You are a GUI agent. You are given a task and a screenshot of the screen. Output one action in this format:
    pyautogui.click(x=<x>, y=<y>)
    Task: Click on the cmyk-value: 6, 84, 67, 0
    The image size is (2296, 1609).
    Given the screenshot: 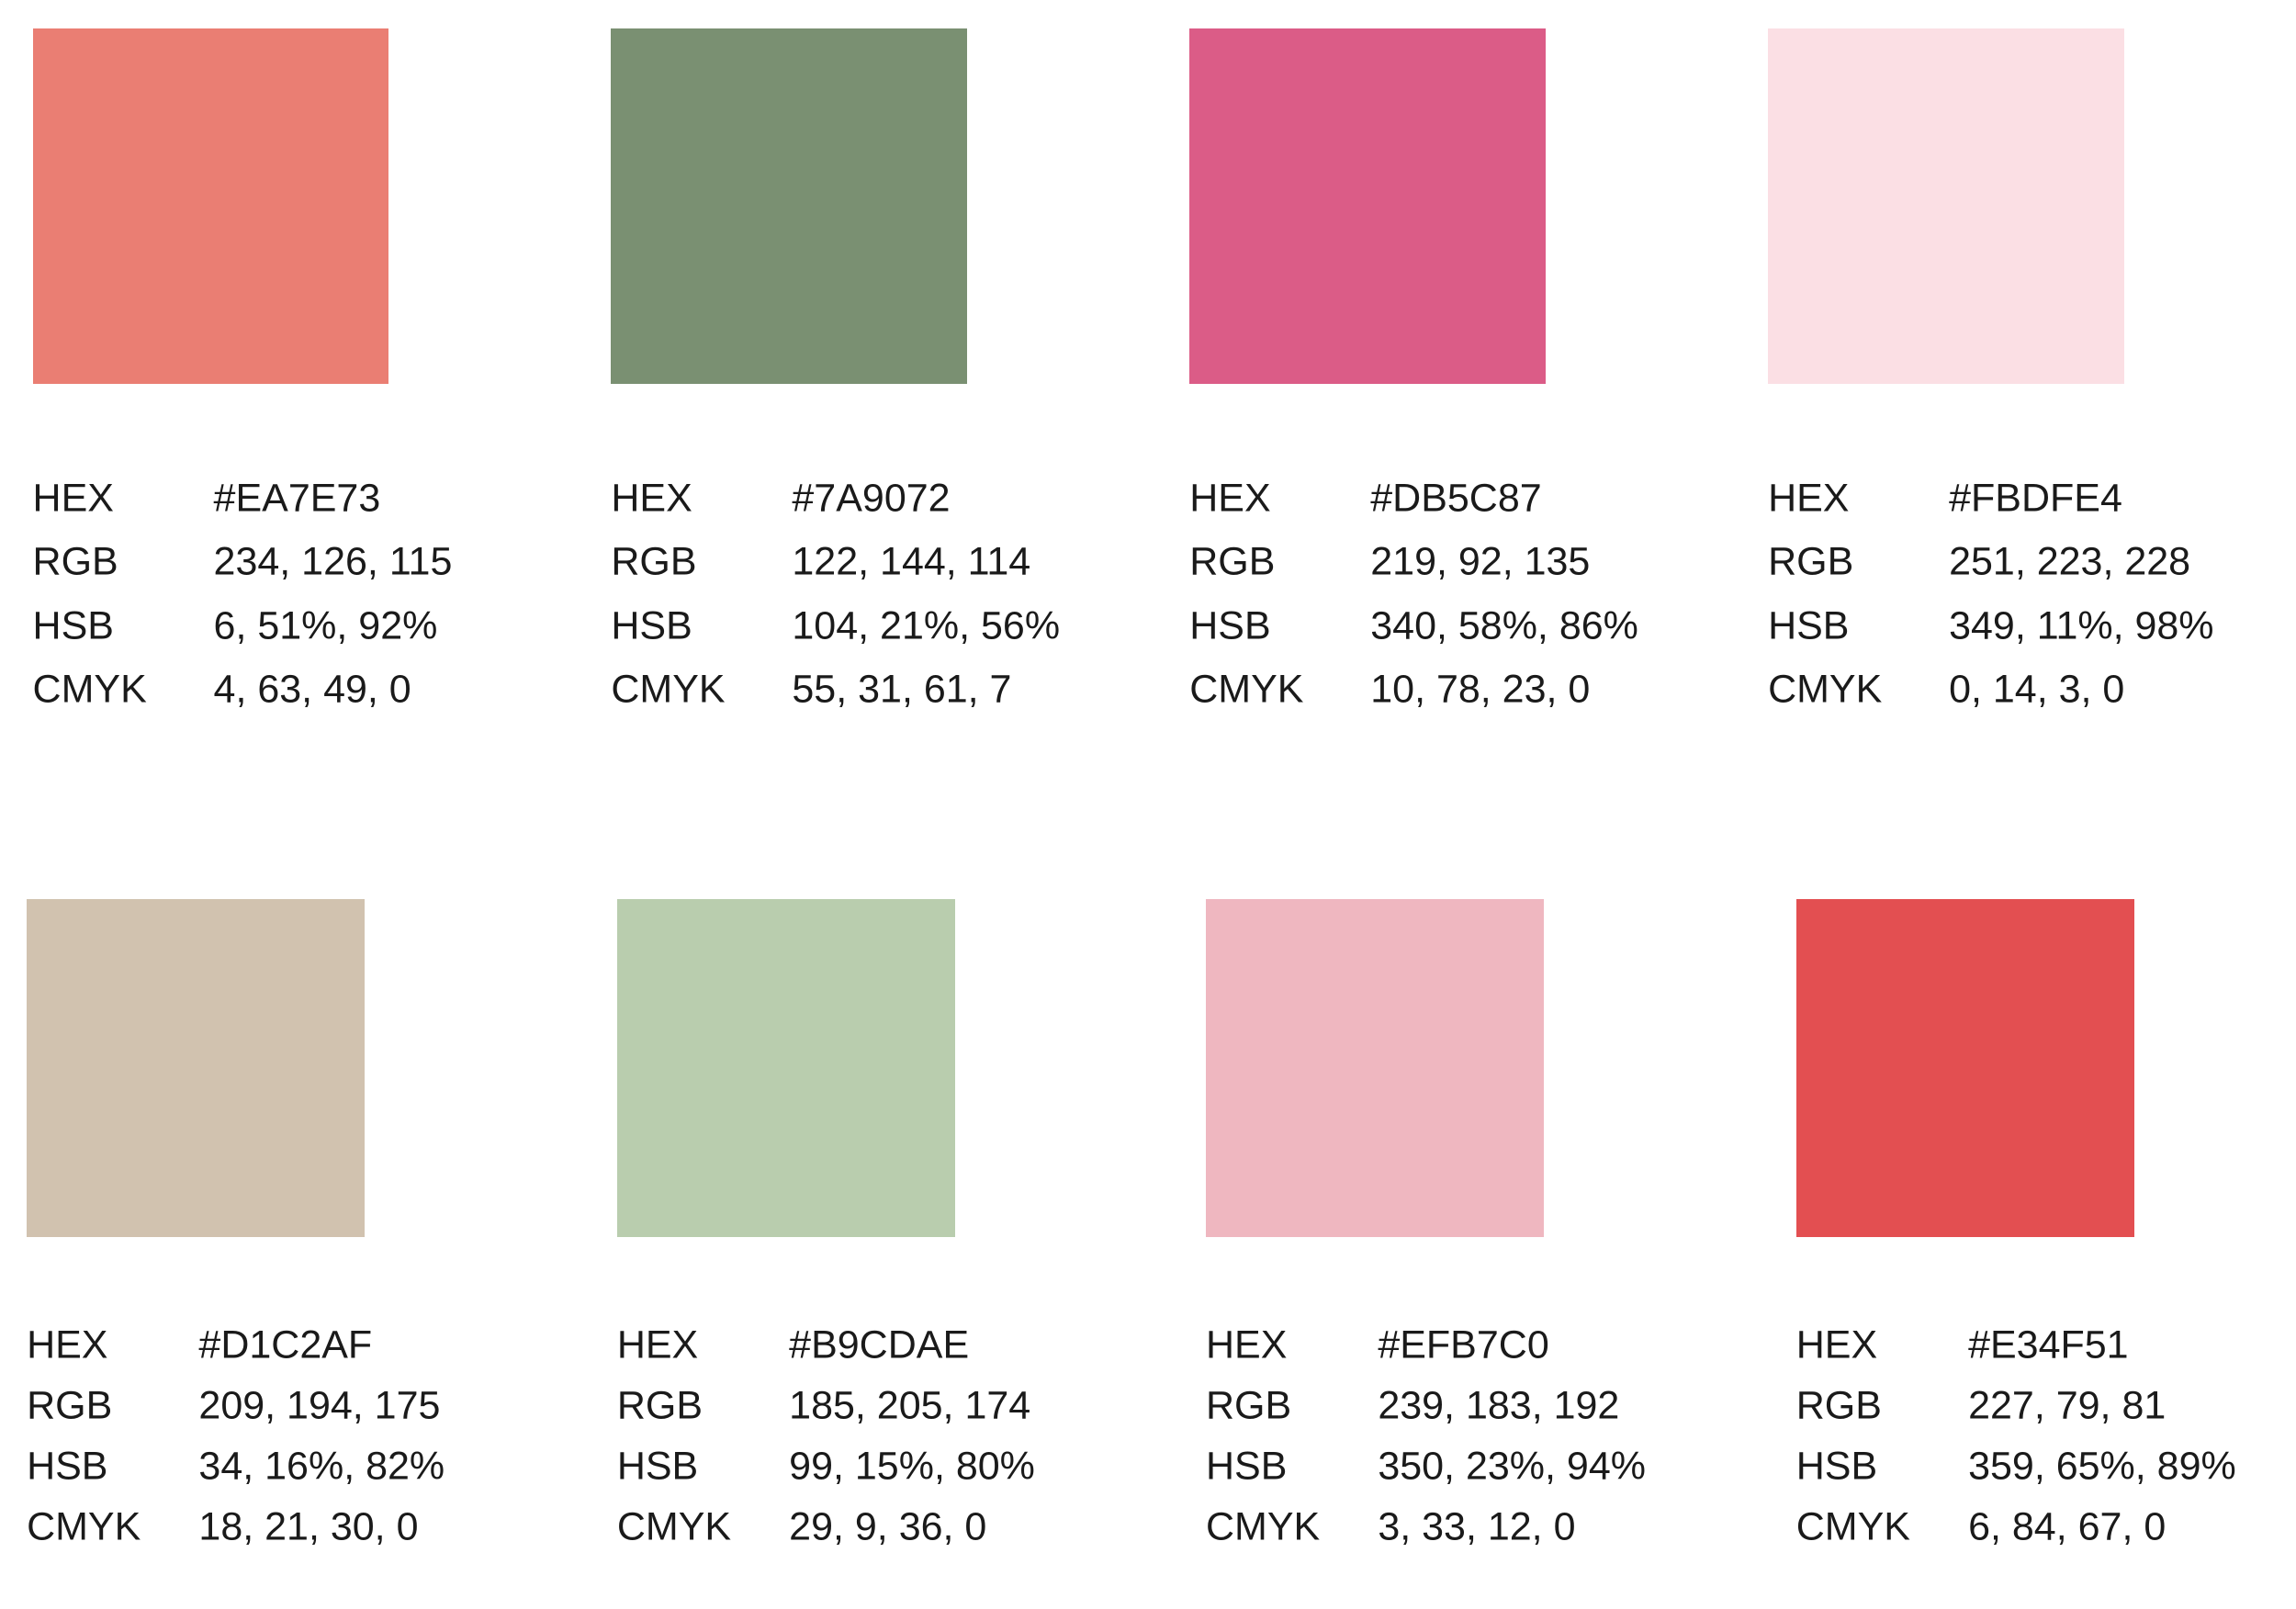 What is the action you would take?
    pyautogui.click(x=2067, y=1526)
    